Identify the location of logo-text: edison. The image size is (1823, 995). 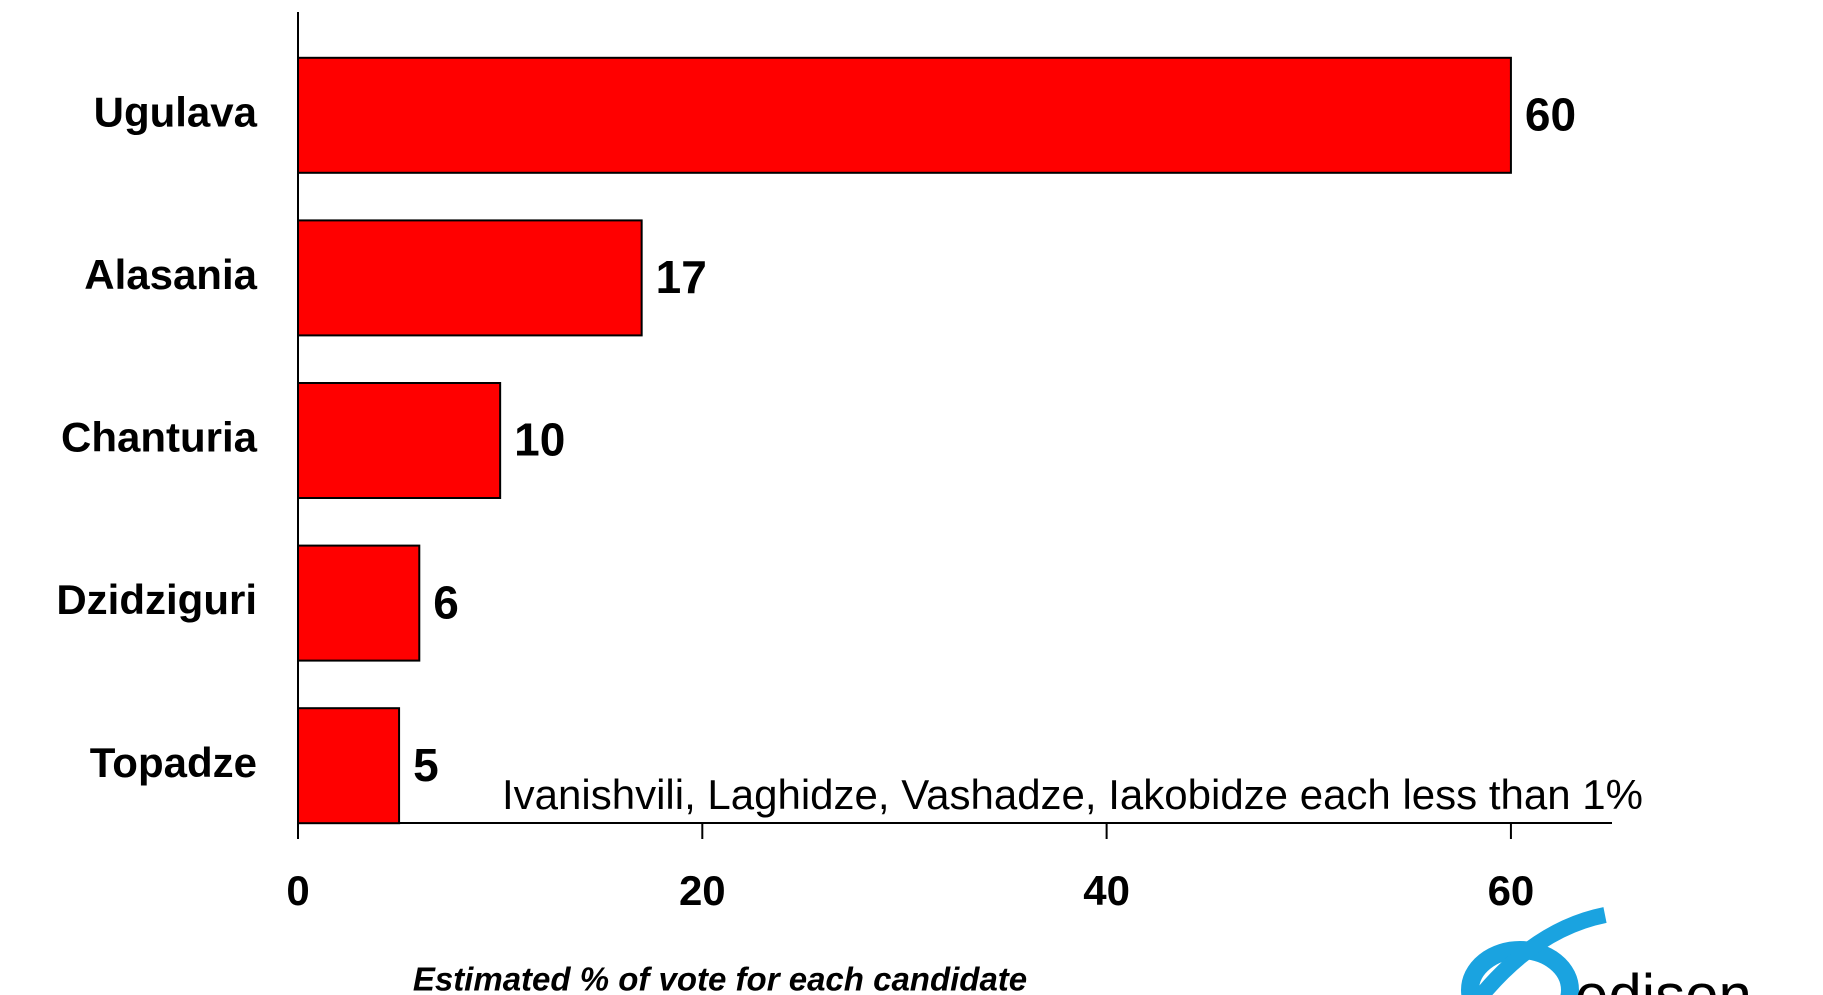
(1663, 978).